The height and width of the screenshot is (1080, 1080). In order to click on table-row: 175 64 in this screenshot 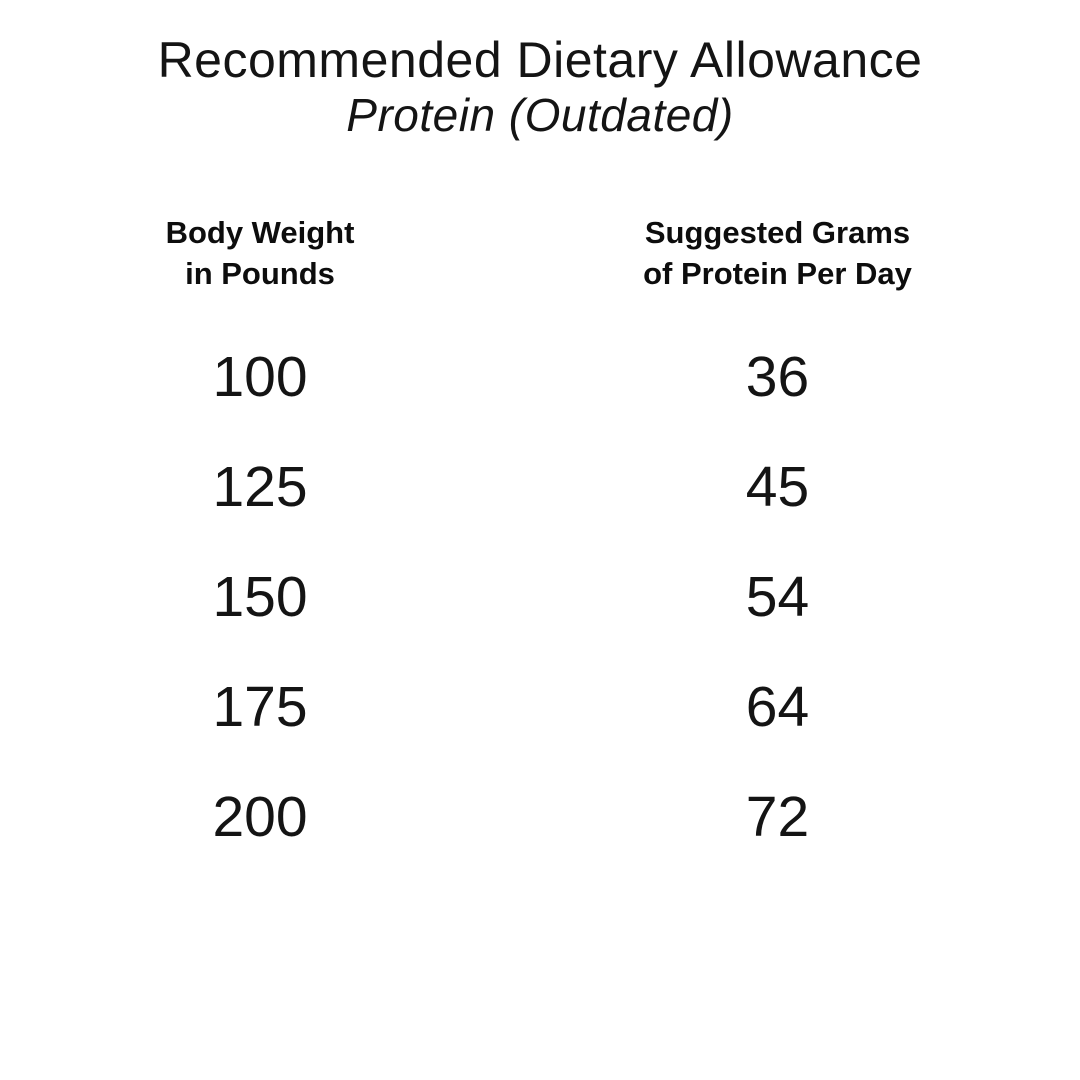, I will do `click(540, 707)`.